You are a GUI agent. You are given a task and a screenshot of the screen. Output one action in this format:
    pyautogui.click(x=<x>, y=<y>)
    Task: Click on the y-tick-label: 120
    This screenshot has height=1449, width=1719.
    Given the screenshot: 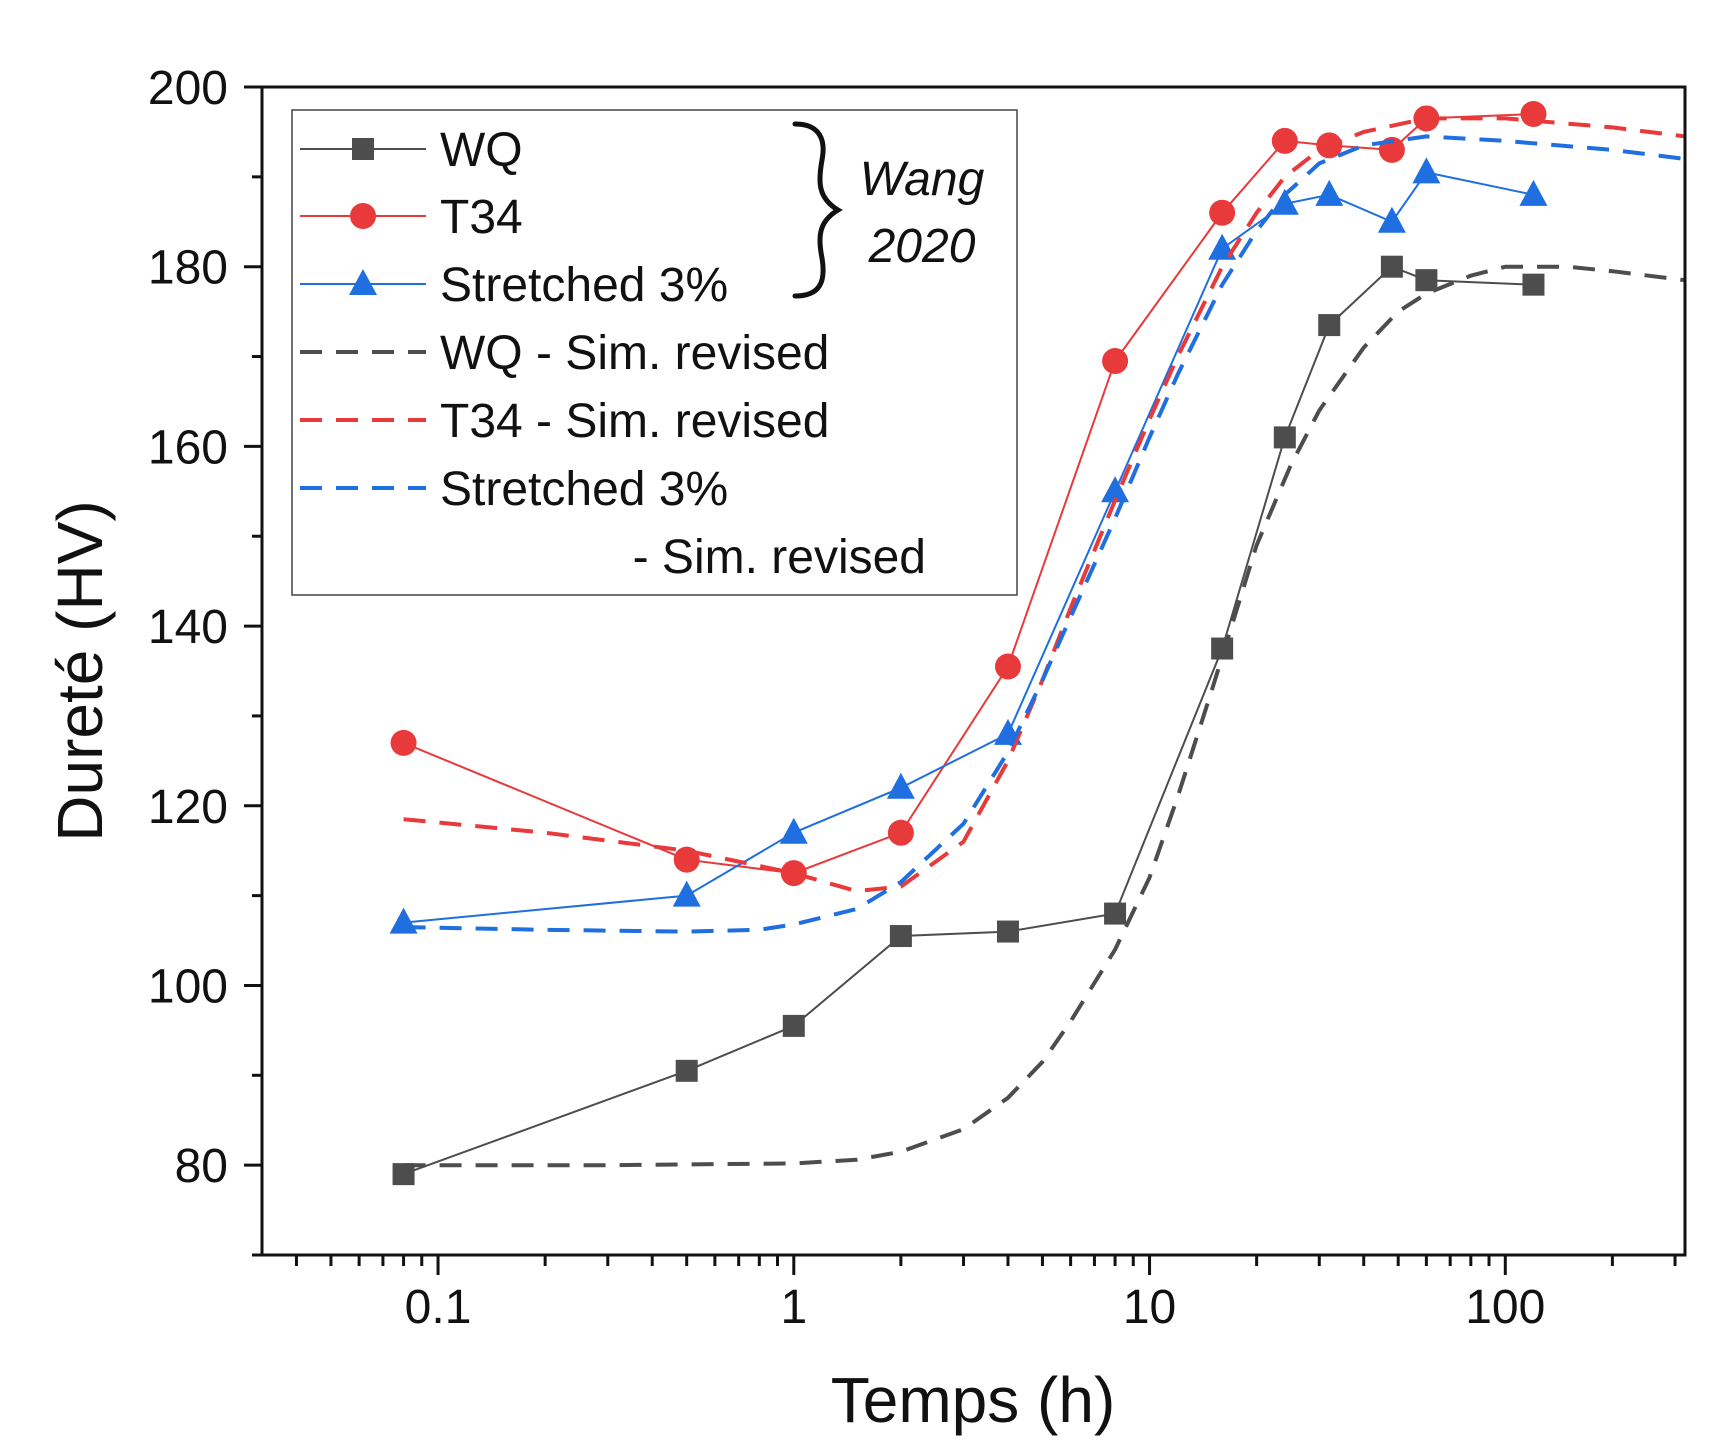 What is the action you would take?
    pyautogui.click(x=188, y=807)
    